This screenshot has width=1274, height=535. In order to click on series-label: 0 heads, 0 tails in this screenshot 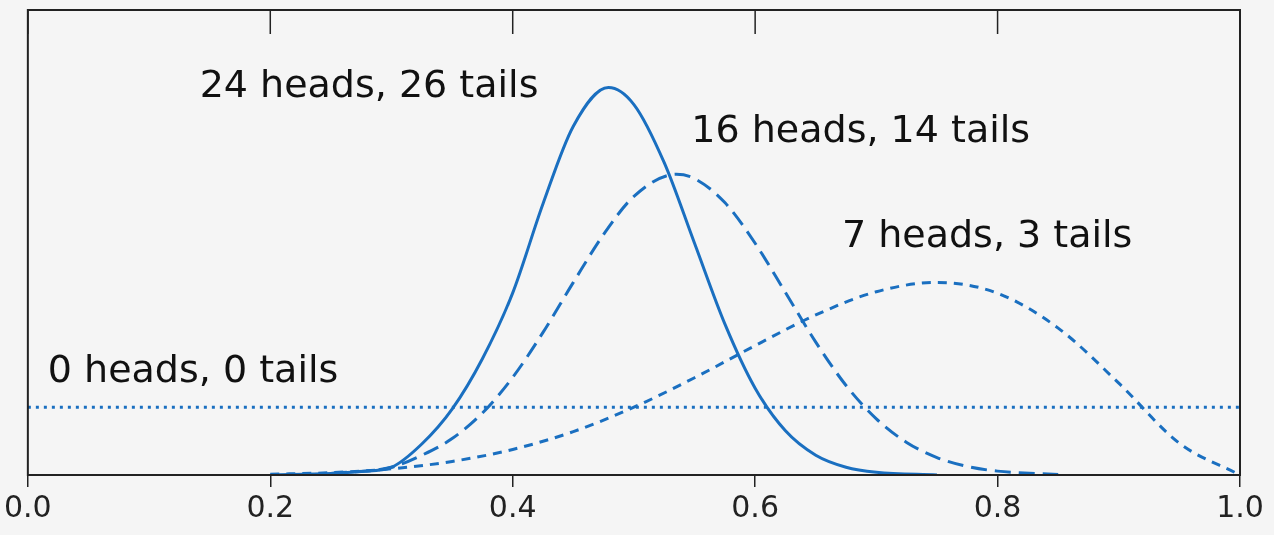, I will do `click(193, 369)`.